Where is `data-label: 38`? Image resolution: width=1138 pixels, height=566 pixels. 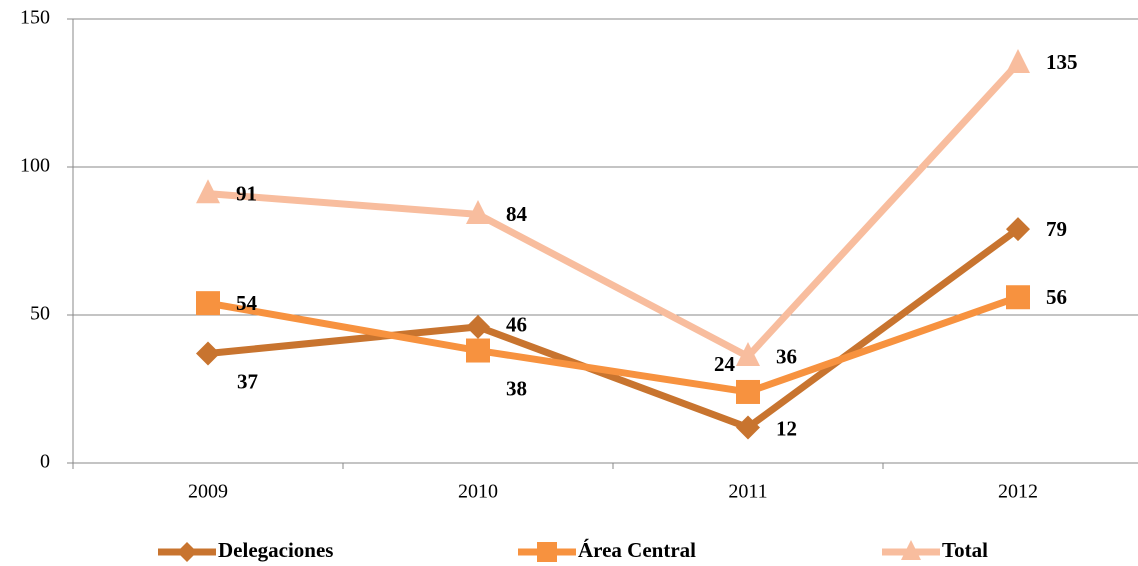
data-label: 38 is located at coordinates (516, 388).